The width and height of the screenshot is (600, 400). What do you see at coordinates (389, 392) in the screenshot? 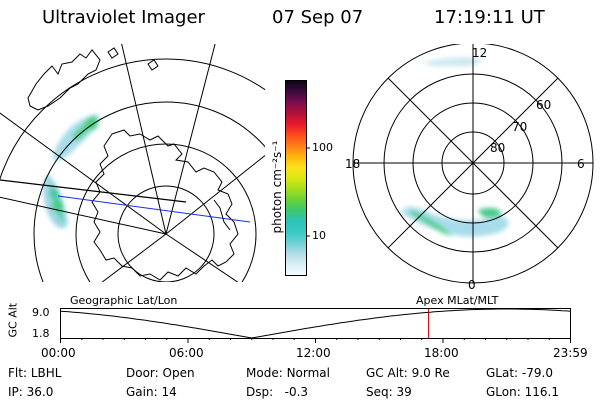
I see `info-seq: Seq: 39` at bounding box center [389, 392].